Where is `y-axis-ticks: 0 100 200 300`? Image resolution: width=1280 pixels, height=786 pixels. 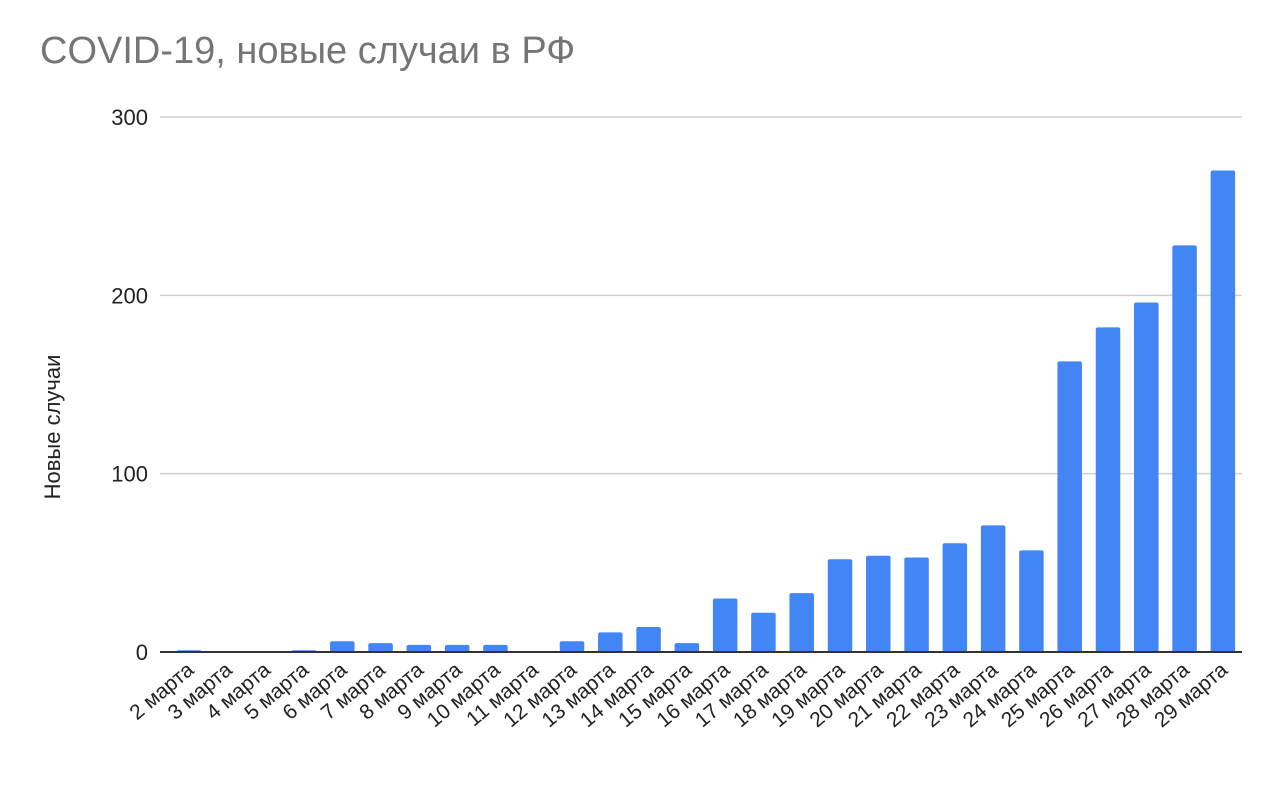 y-axis-ticks: 0 100 200 300 is located at coordinates (129, 385).